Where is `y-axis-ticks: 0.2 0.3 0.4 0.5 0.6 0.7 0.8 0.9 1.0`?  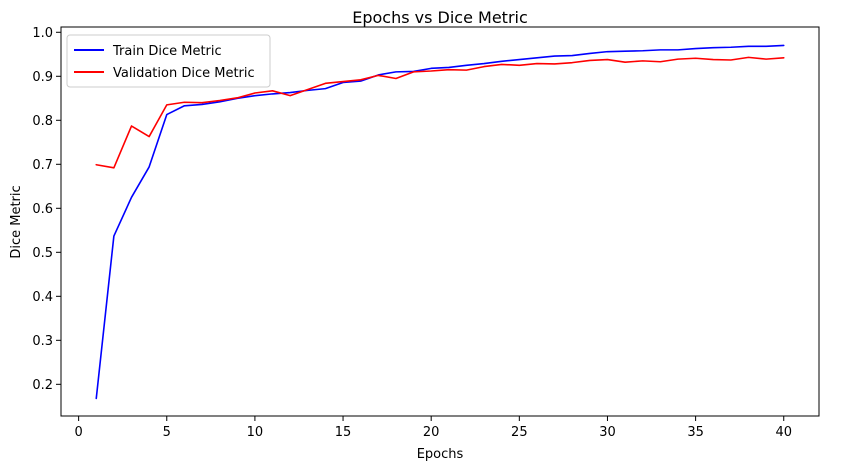
y-axis-ticks: 0.2 0.3 0.4 0.5 0.6 0.7 0.8 0.9 1.0 is located at coordinates (46, 209).